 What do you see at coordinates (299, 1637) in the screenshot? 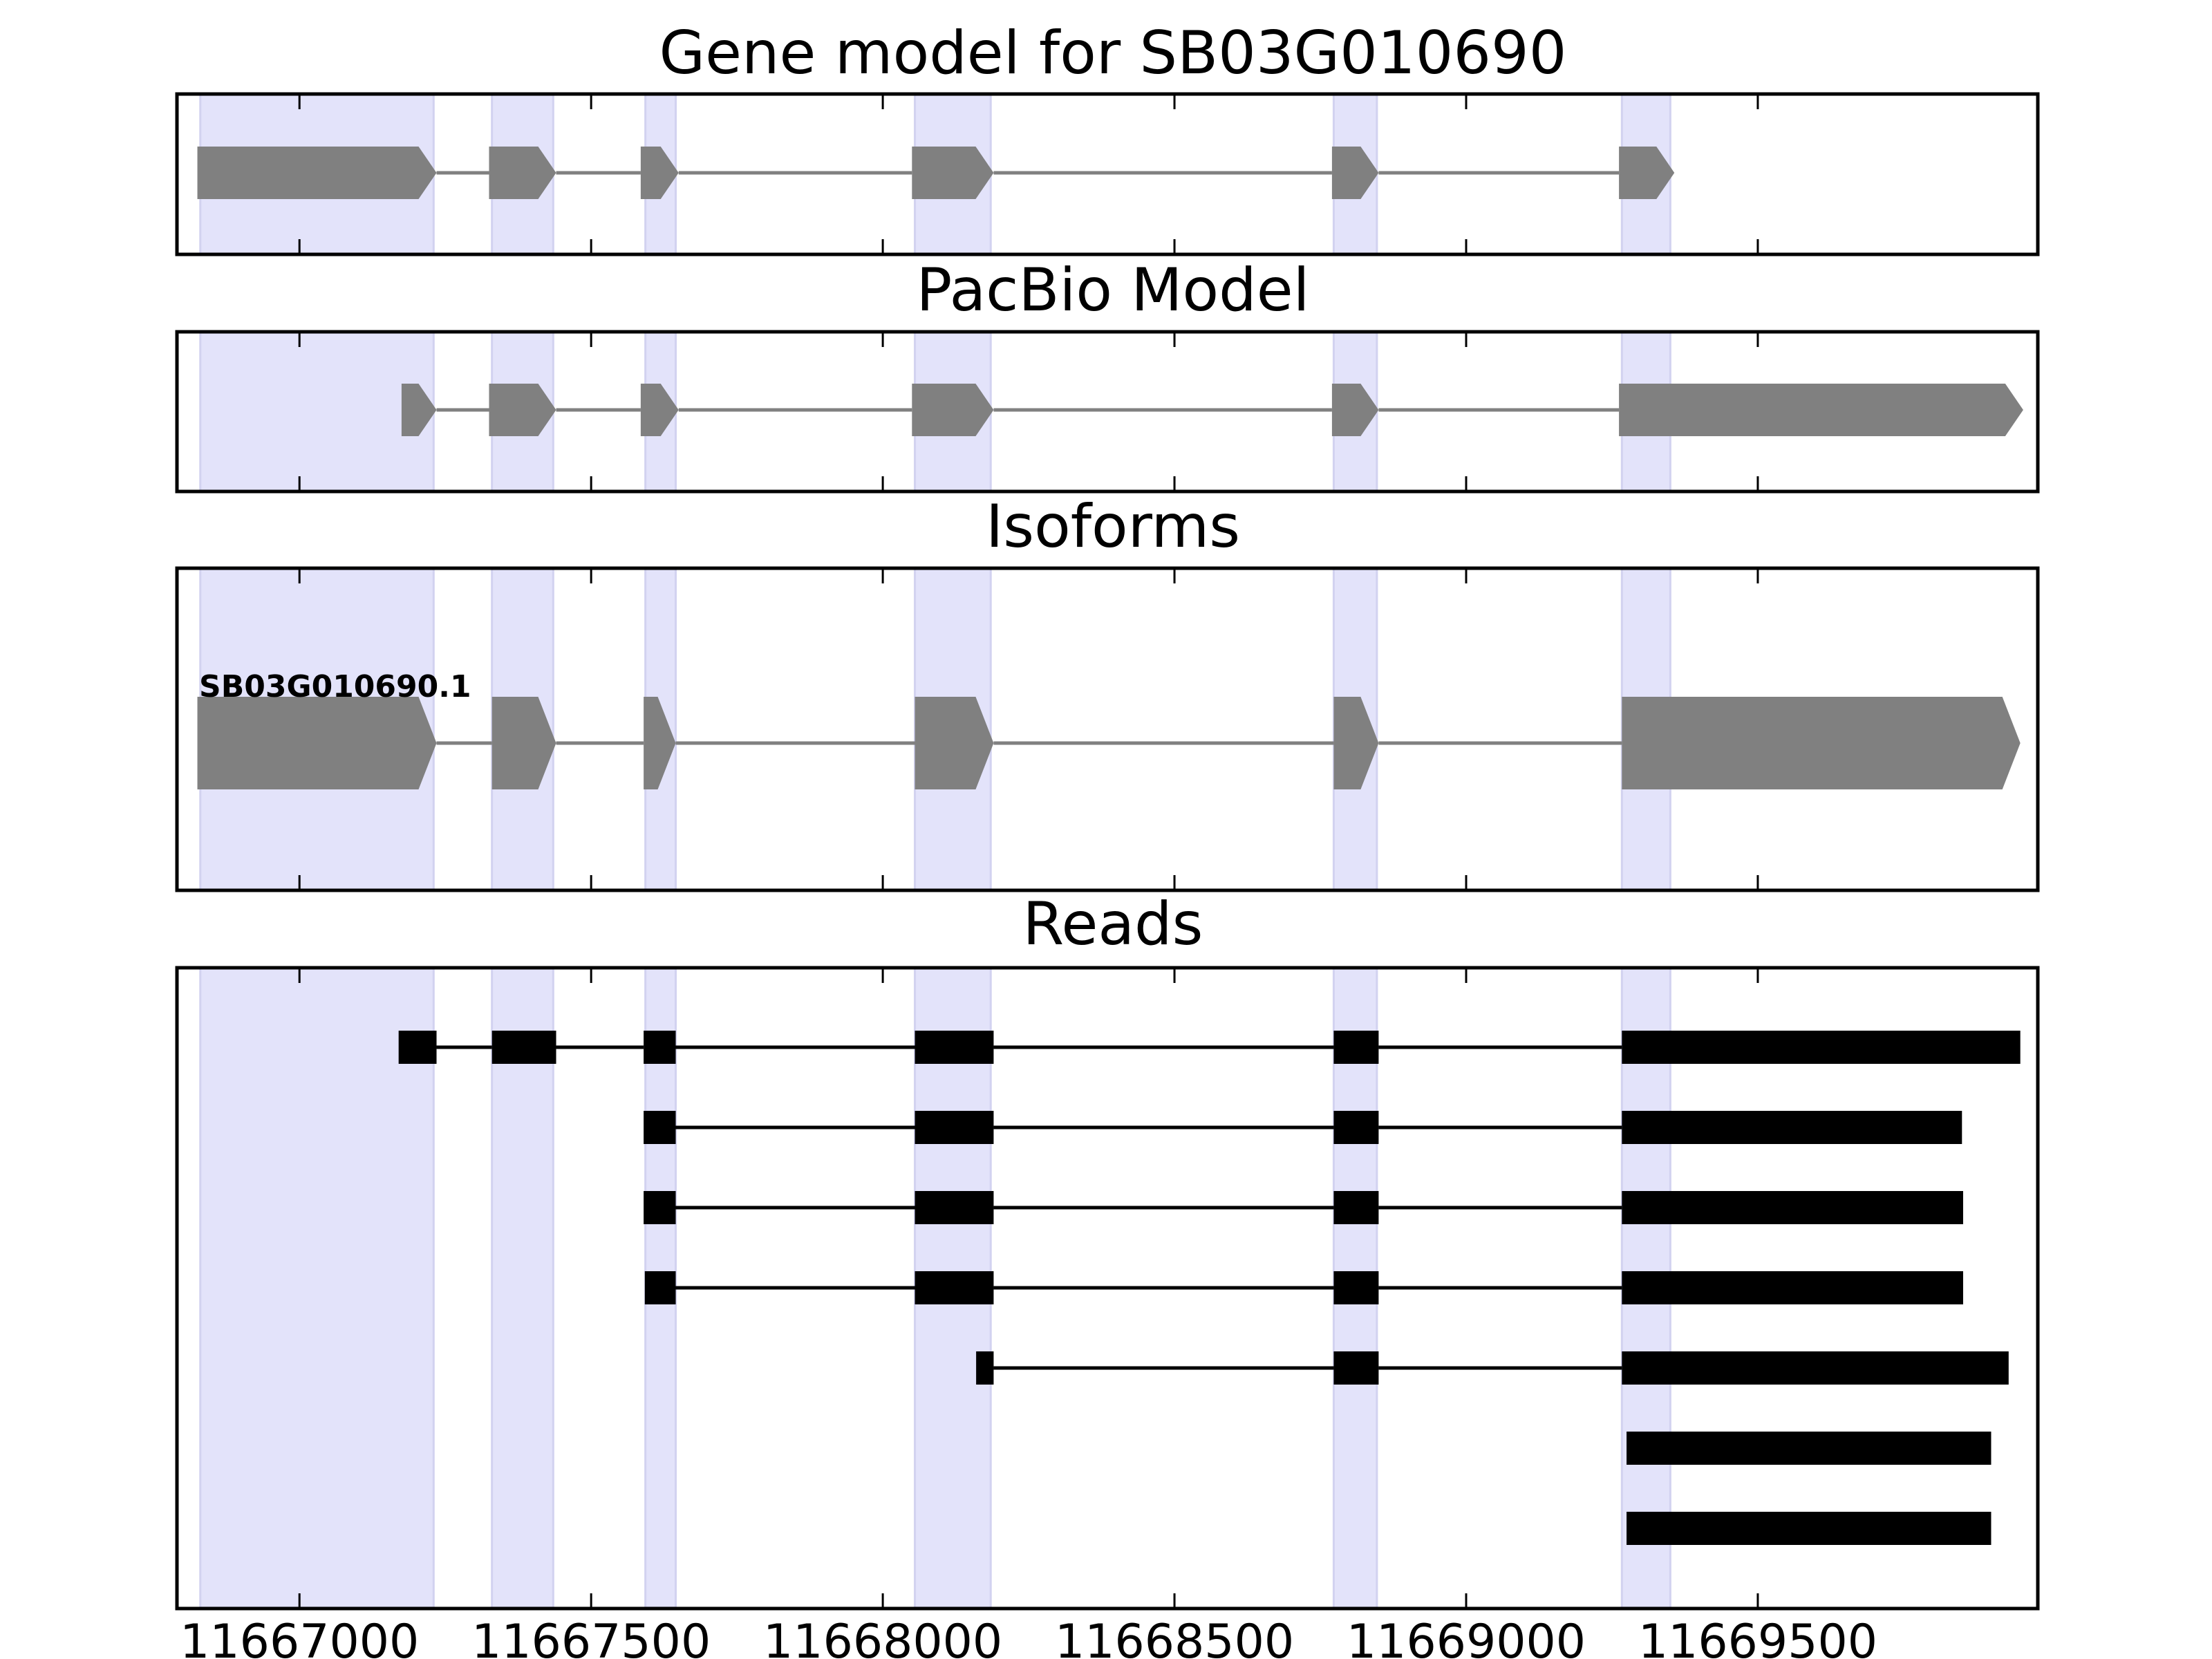
I see `x-tick-label: 11667000` at bounding box center [299, 1637].